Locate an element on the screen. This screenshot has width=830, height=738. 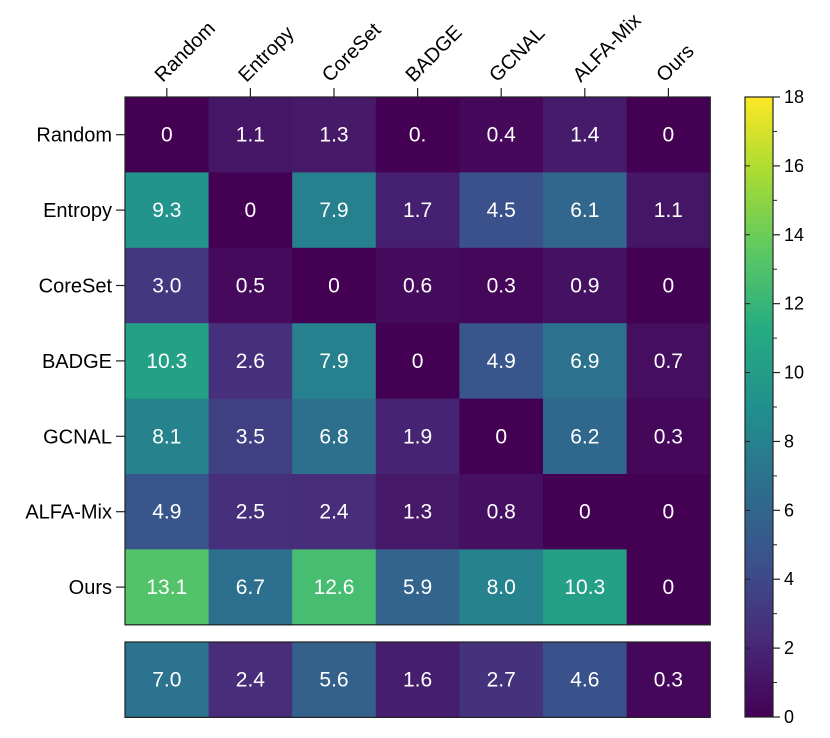
colorbar-tick-label: 8 is located at coordinates (789, 441).